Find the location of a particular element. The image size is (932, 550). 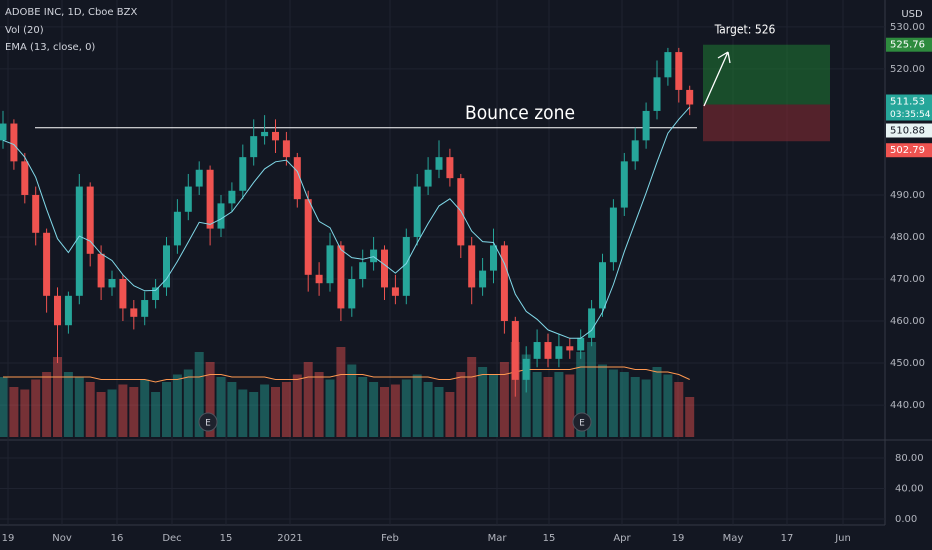

bounce-label: Bounce zone is located at coordinates (520, 113).